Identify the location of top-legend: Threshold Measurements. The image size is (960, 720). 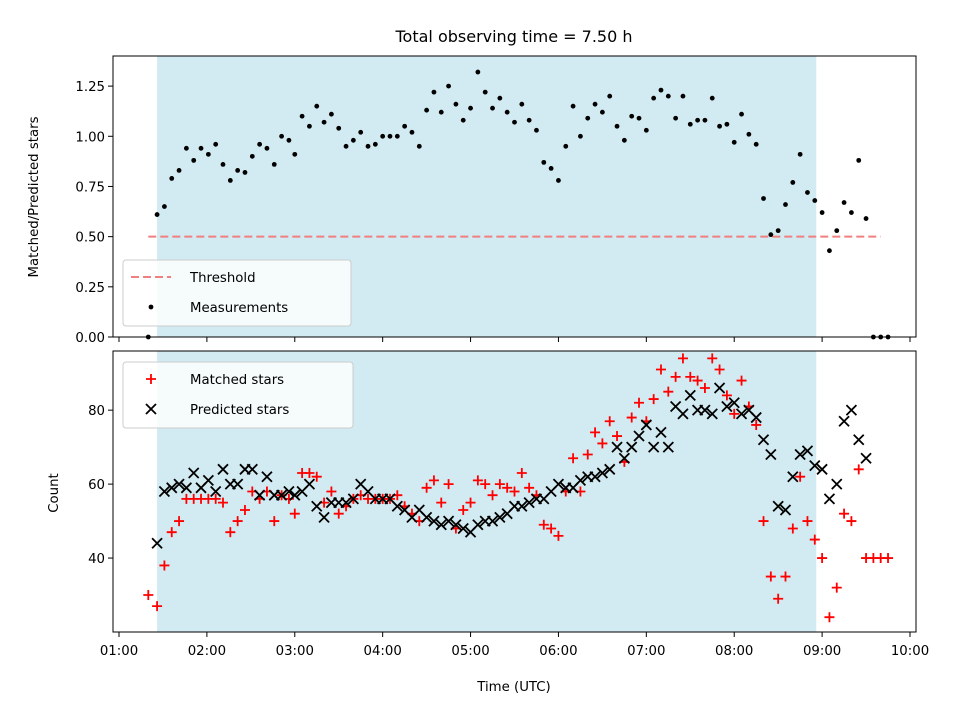
(237, 293).